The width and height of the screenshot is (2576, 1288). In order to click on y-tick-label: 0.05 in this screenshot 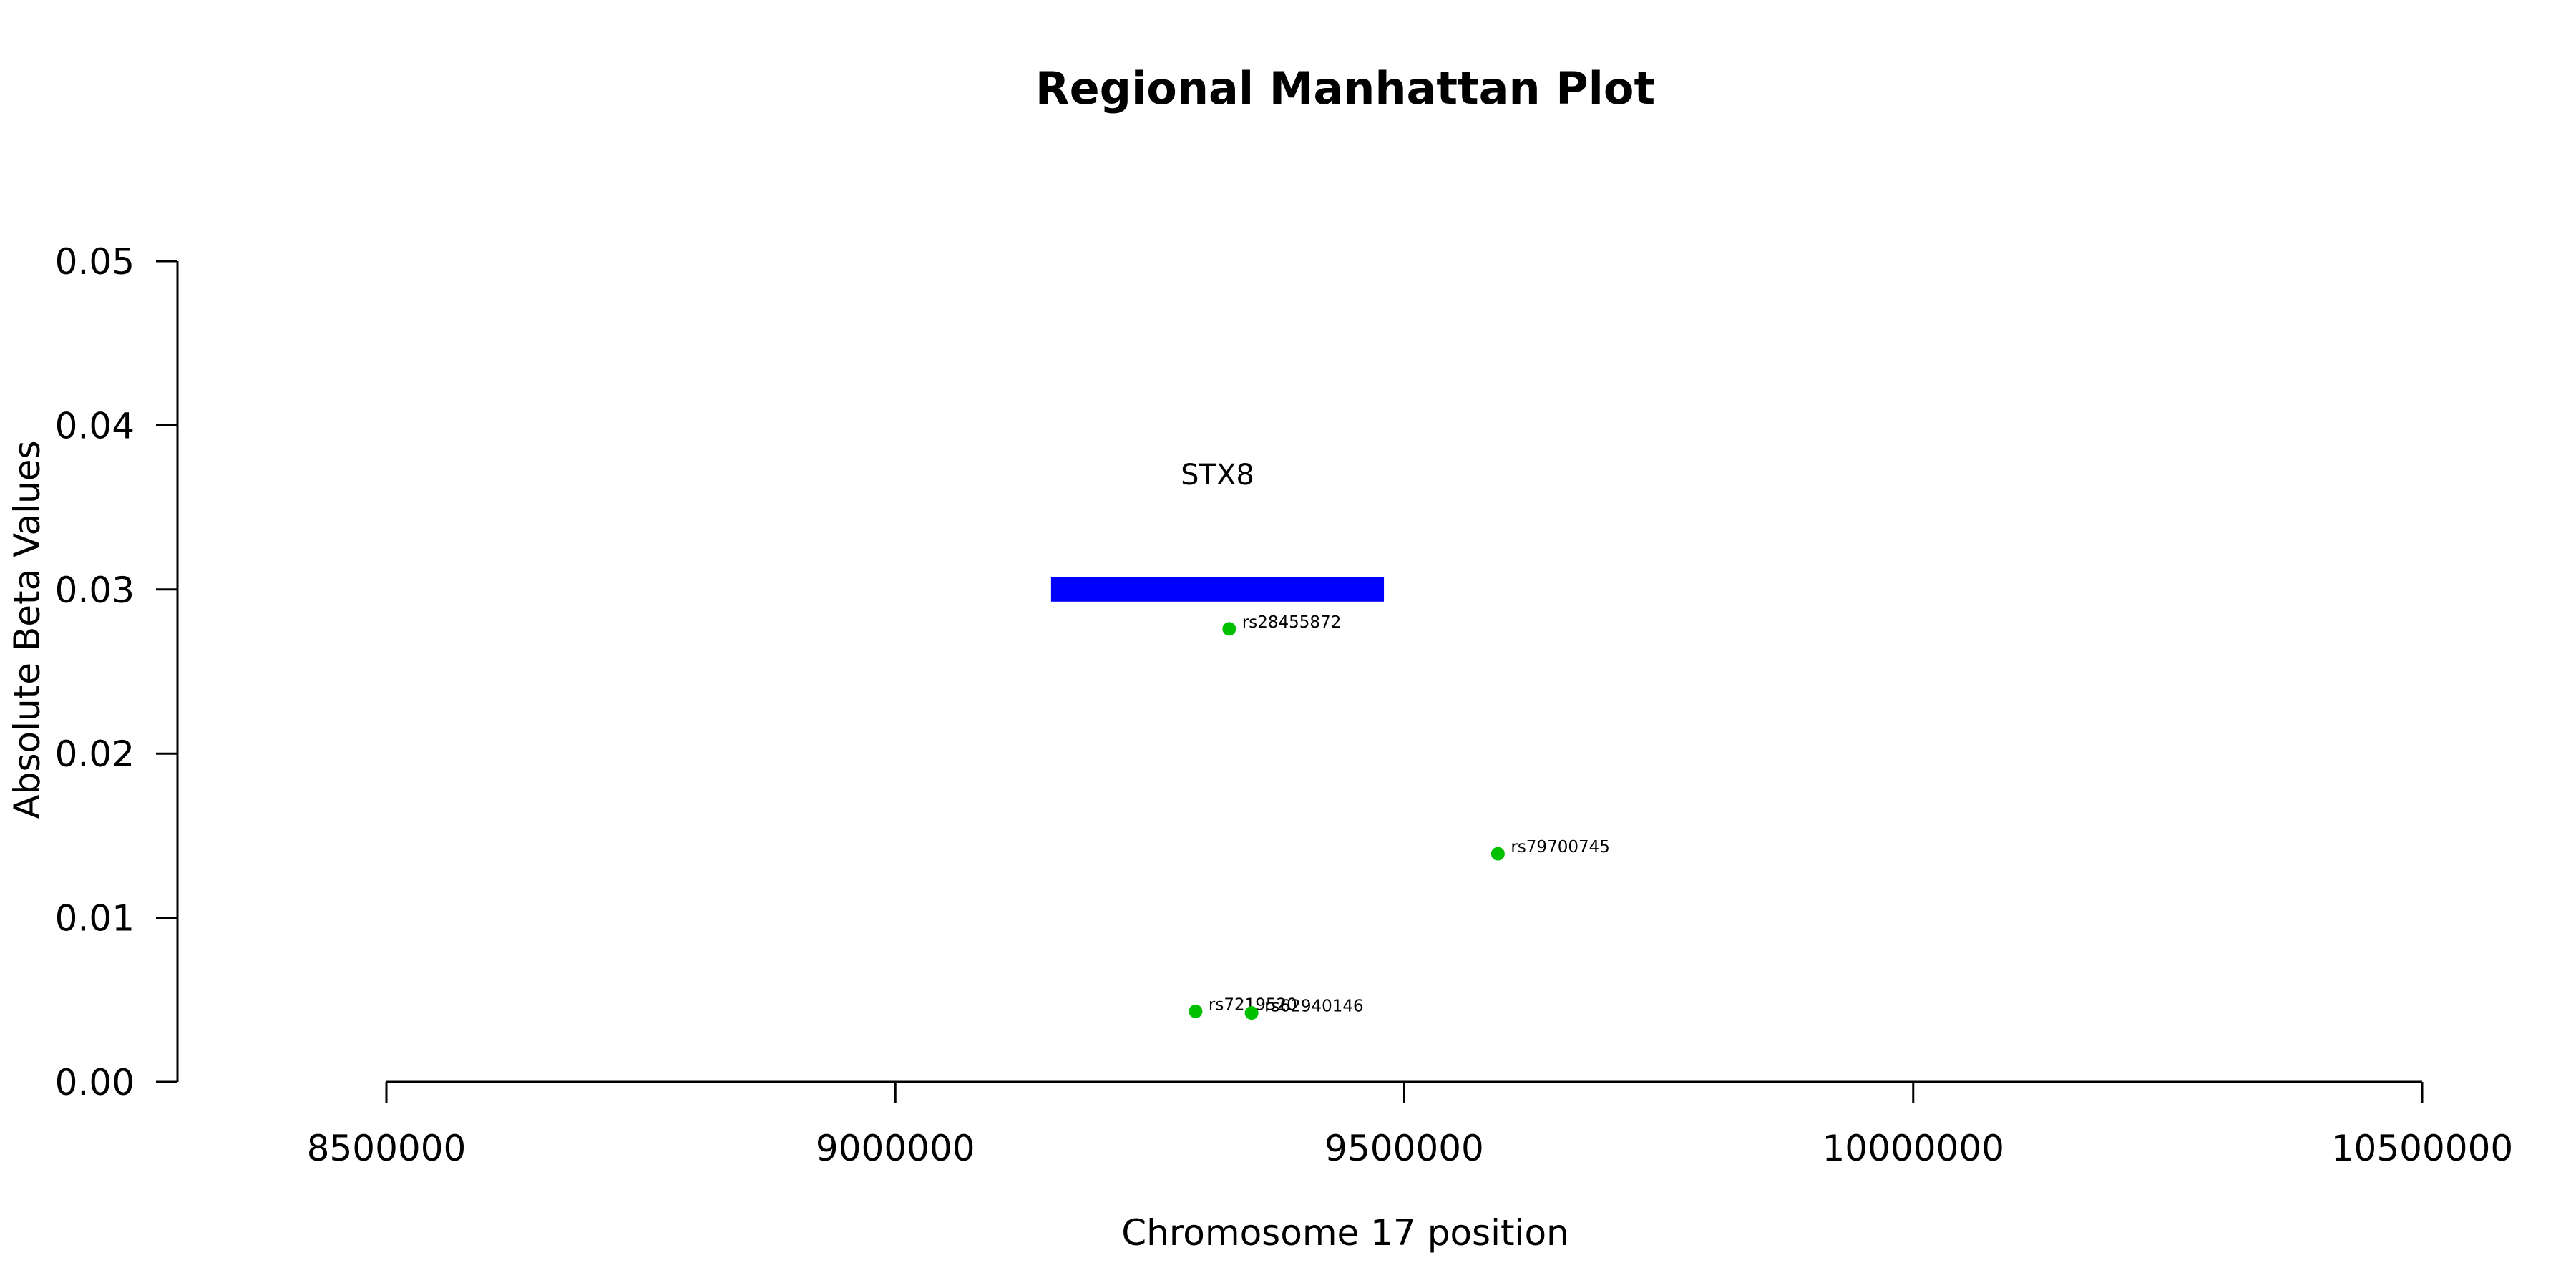, I will do `click(95, 262)`.